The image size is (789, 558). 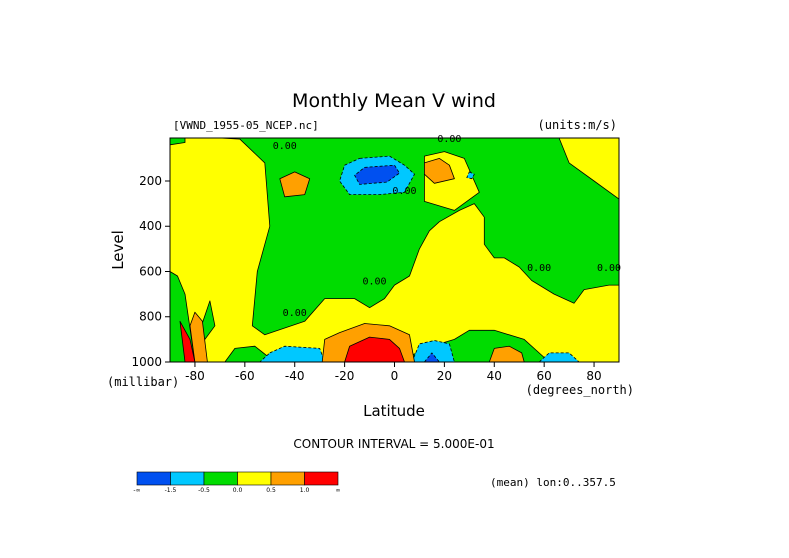 What do you see at coordinates (593, 376) in the screenshot?
I see `x-tick-label-8: 80` at bounding box center [593, 376].